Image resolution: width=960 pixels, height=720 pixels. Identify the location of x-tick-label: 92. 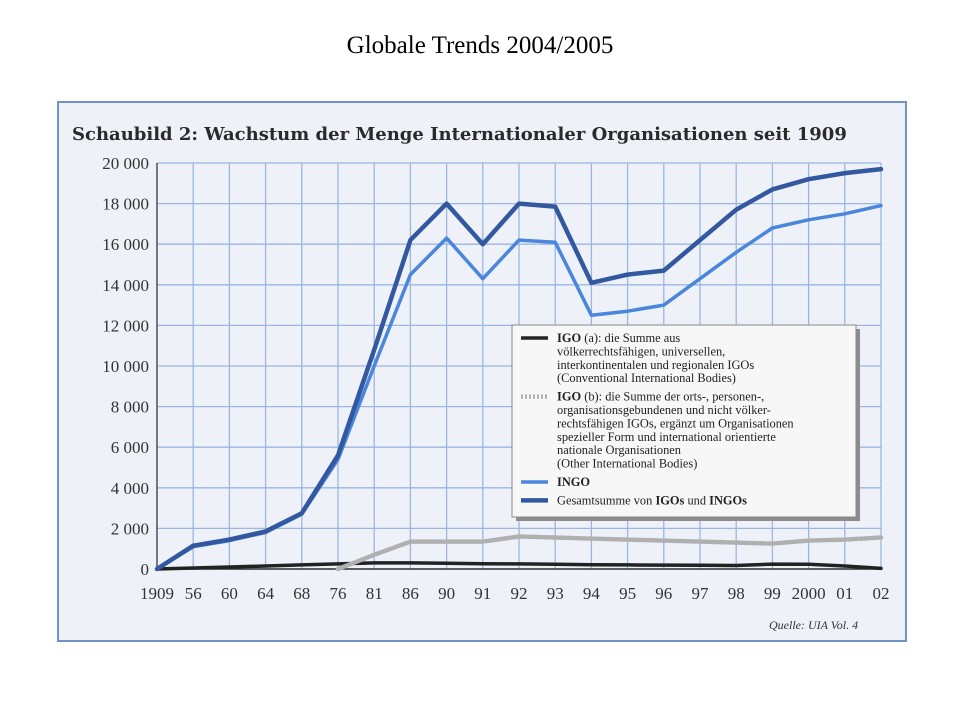
(519, 593).